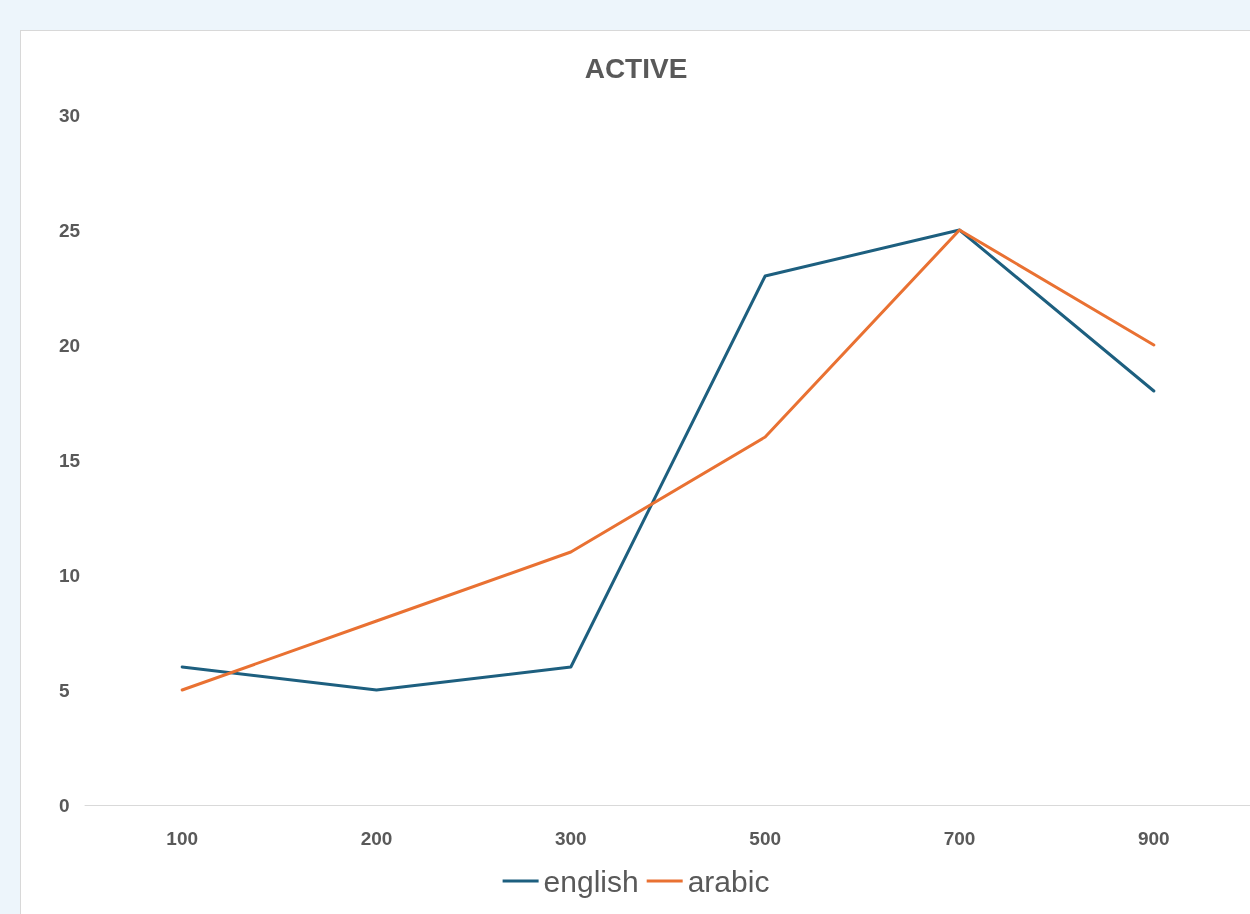 The width and height of the screenshot is (1250, 914). I want to click on x-tick-label: 300, so click(570, 838).